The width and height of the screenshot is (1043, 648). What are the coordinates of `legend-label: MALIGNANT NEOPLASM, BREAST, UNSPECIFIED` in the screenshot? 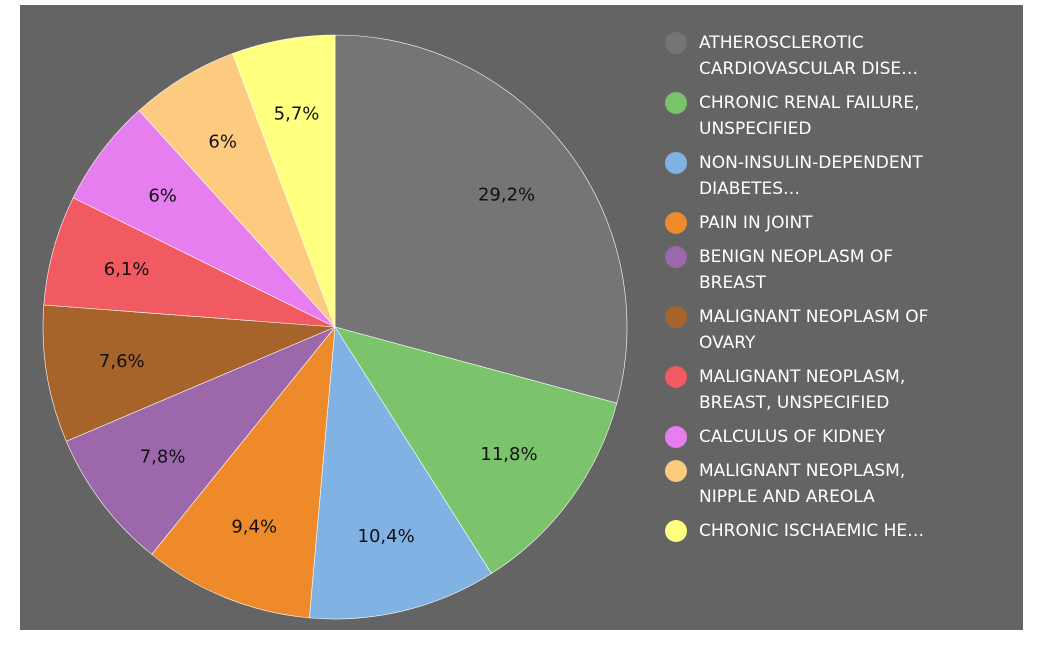 It's located at (802, 390).